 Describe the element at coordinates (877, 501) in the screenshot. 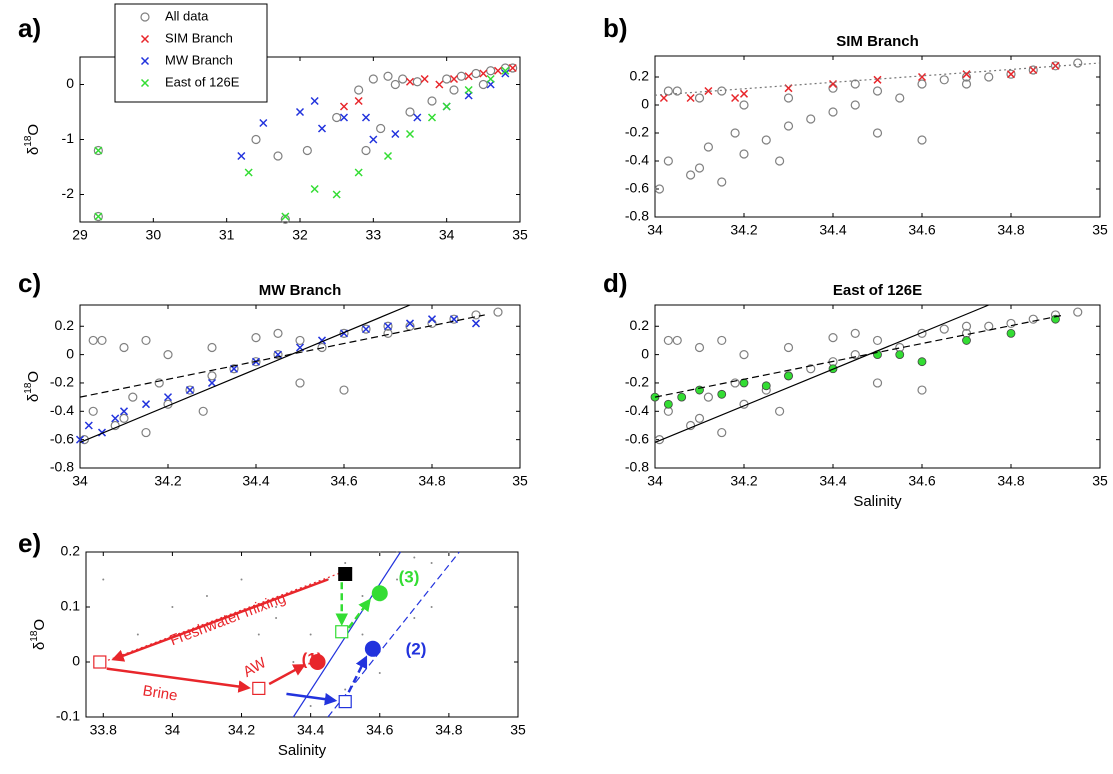

I see `x-axis-label: Salinity` at that location.